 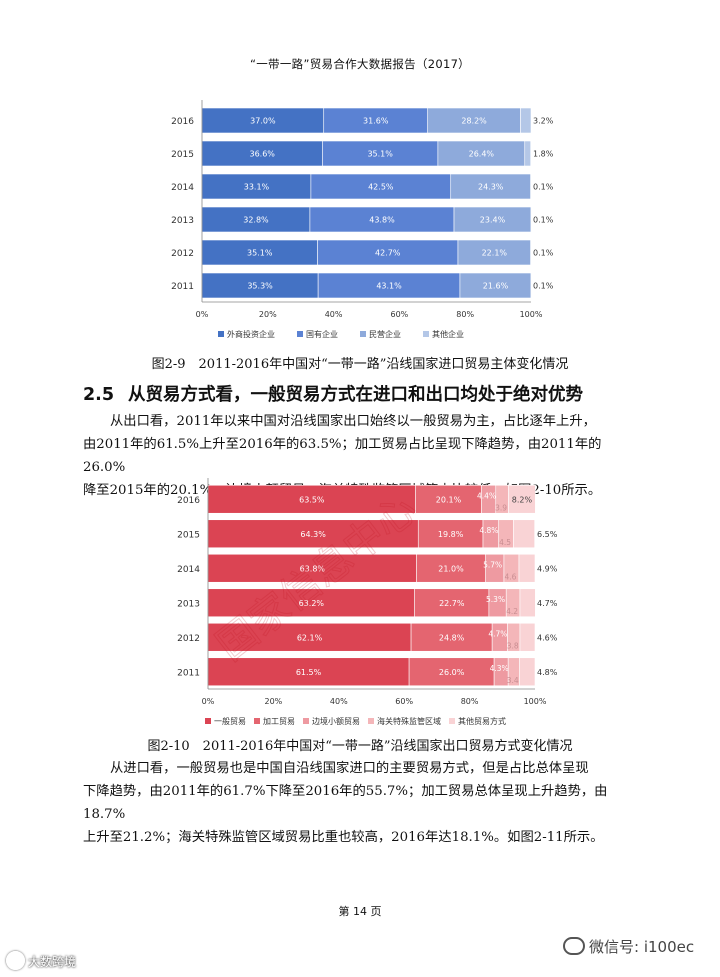 What do you see at coordinates (495, 253) in the screenshot?
I see `data-label: 22.1%` at bounding box center [495, 253].